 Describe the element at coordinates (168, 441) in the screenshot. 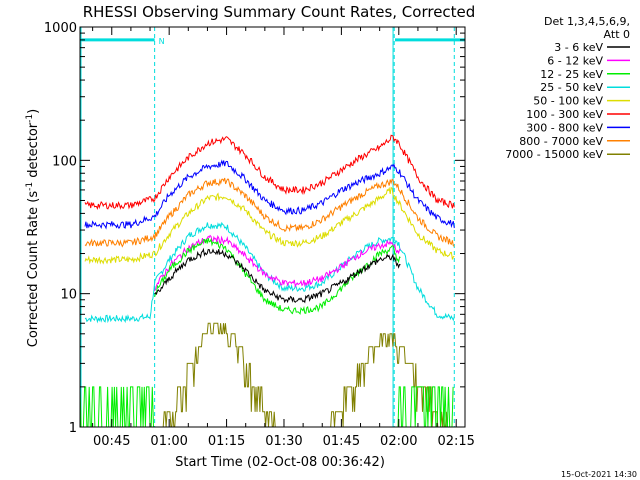

I see `x-tick-label-1: 01:00` at that location.